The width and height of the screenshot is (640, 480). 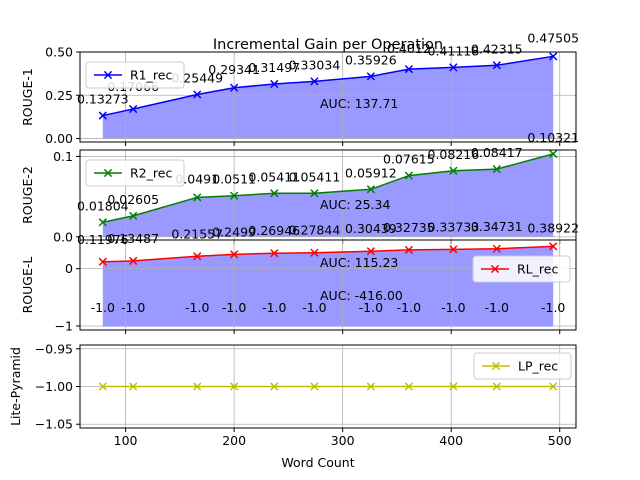 What do you see at coordinates (151, 75) in the screenshot?
I see `legend-label: R1_rec` at bounding box center [151, 75].